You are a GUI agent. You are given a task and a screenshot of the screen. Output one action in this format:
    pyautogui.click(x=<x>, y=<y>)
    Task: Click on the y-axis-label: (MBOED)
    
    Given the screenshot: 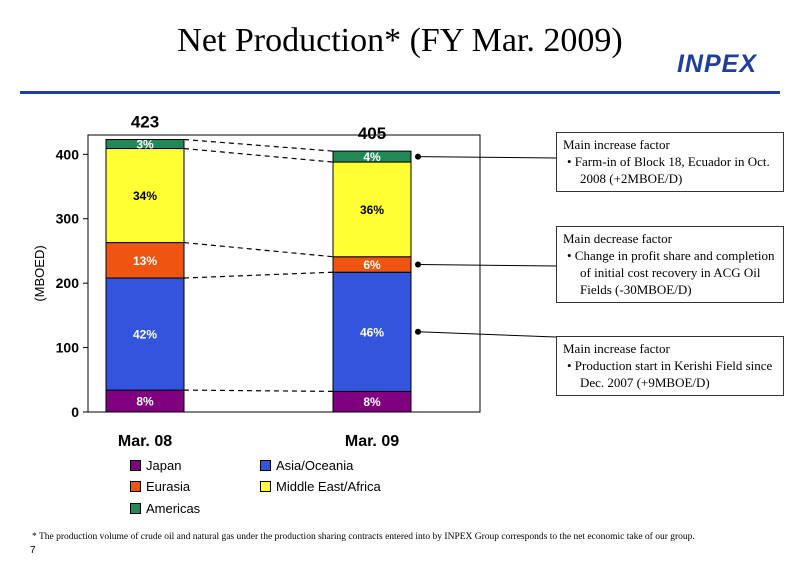 What is the action you would take?
    pyautogui.click(x=39, y=273)
    